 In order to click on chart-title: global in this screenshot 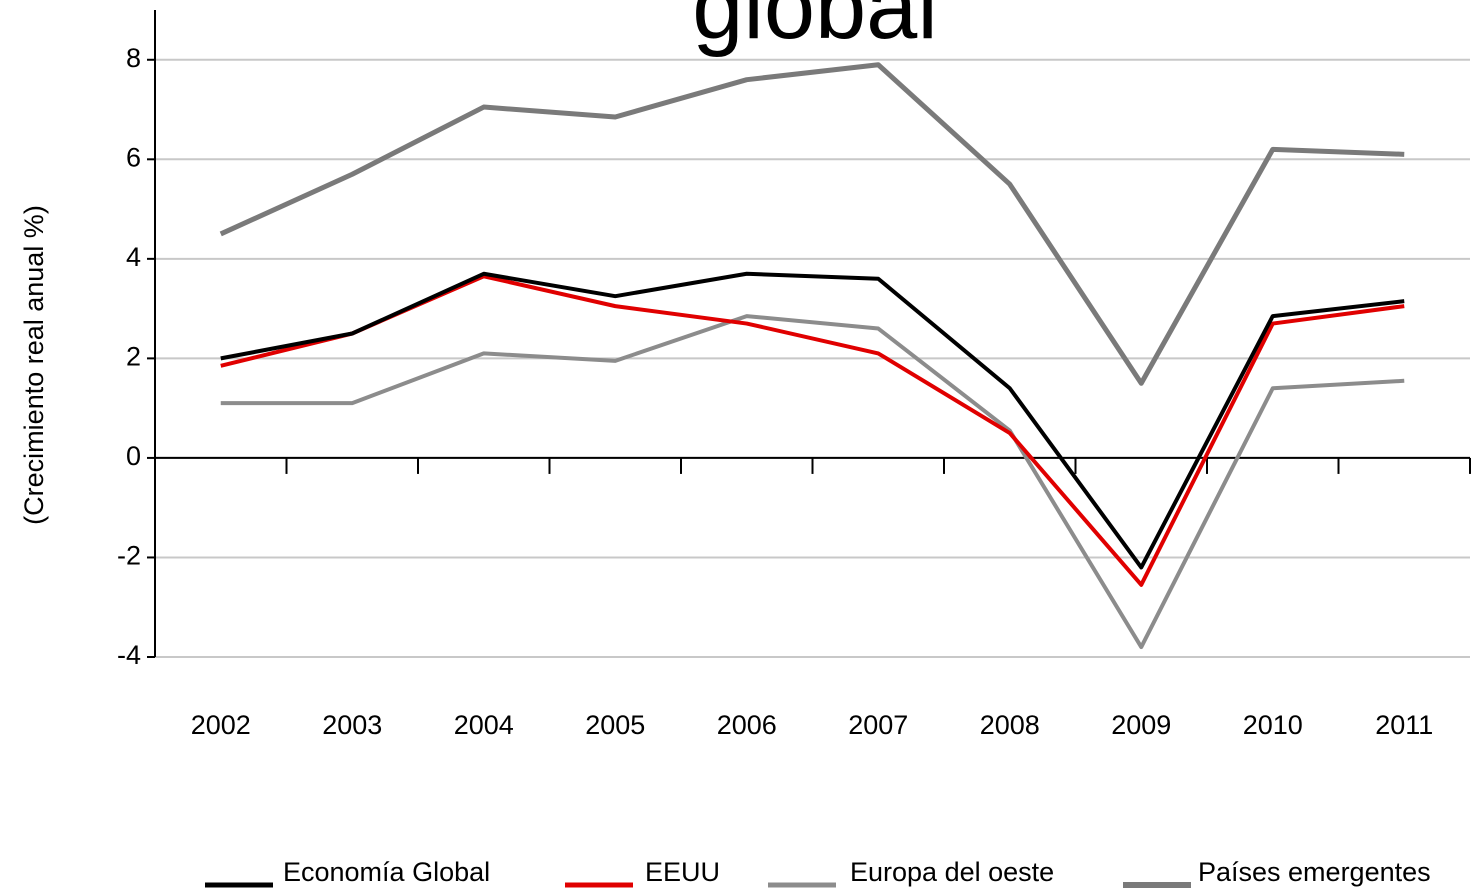, I will do `click(815, 29)`.